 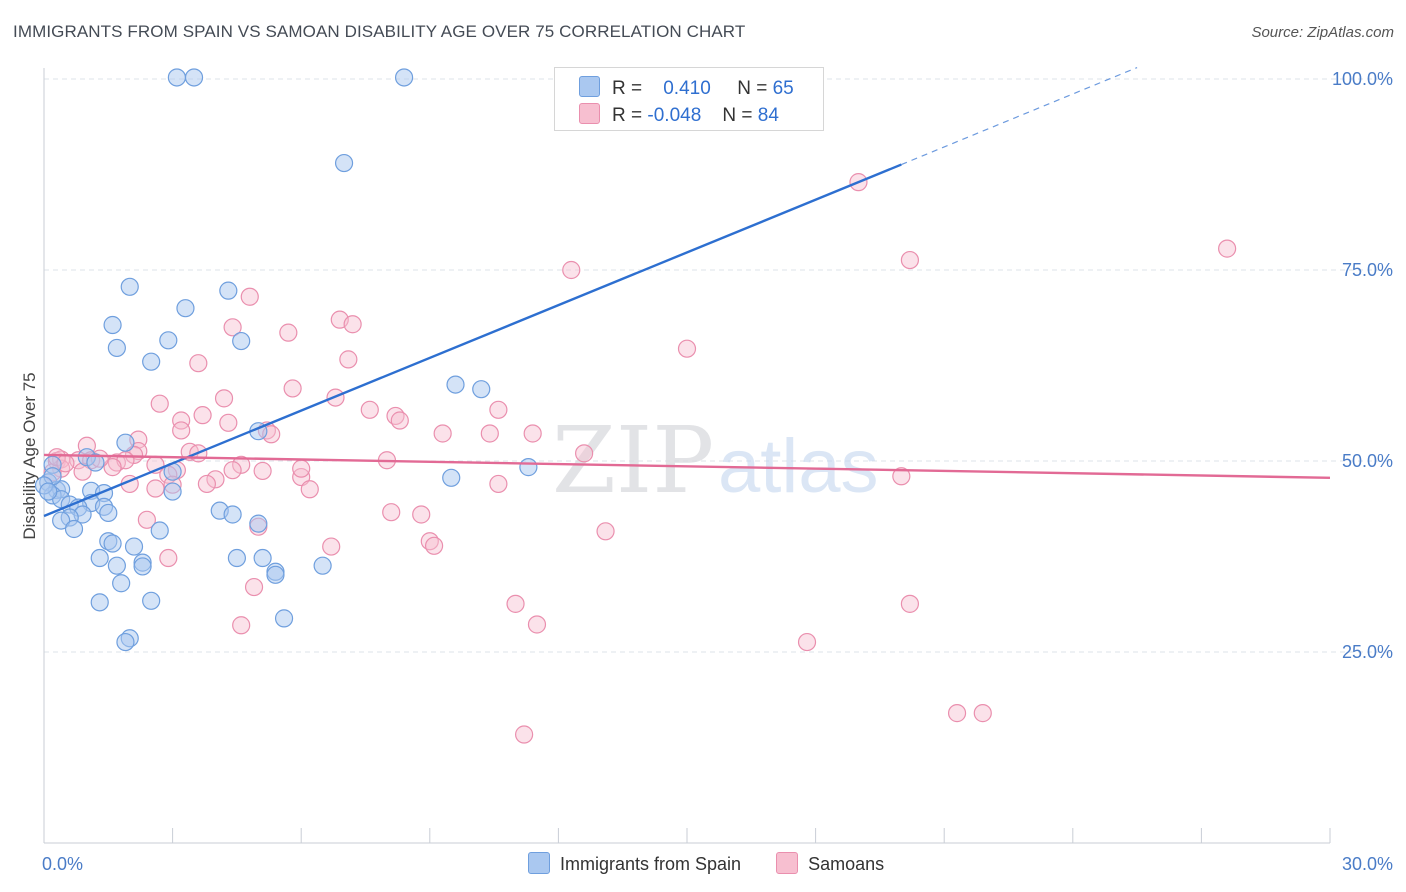 I want to click on bottom-legend-swatch-spain, so click(x=539, y=863).